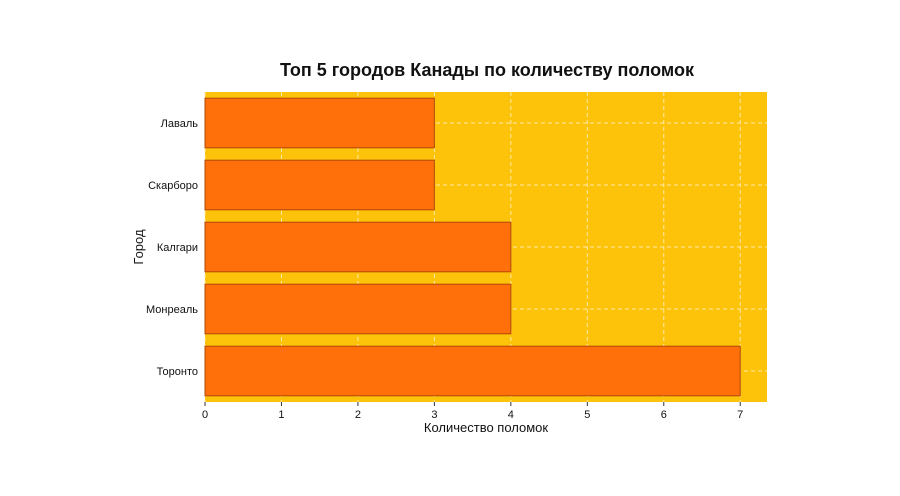 This screenshot has height=496, width=900. Describe the element at coordinates (281, 415) in the screenshot. I see `x-tick-label-1: 1` at that location.